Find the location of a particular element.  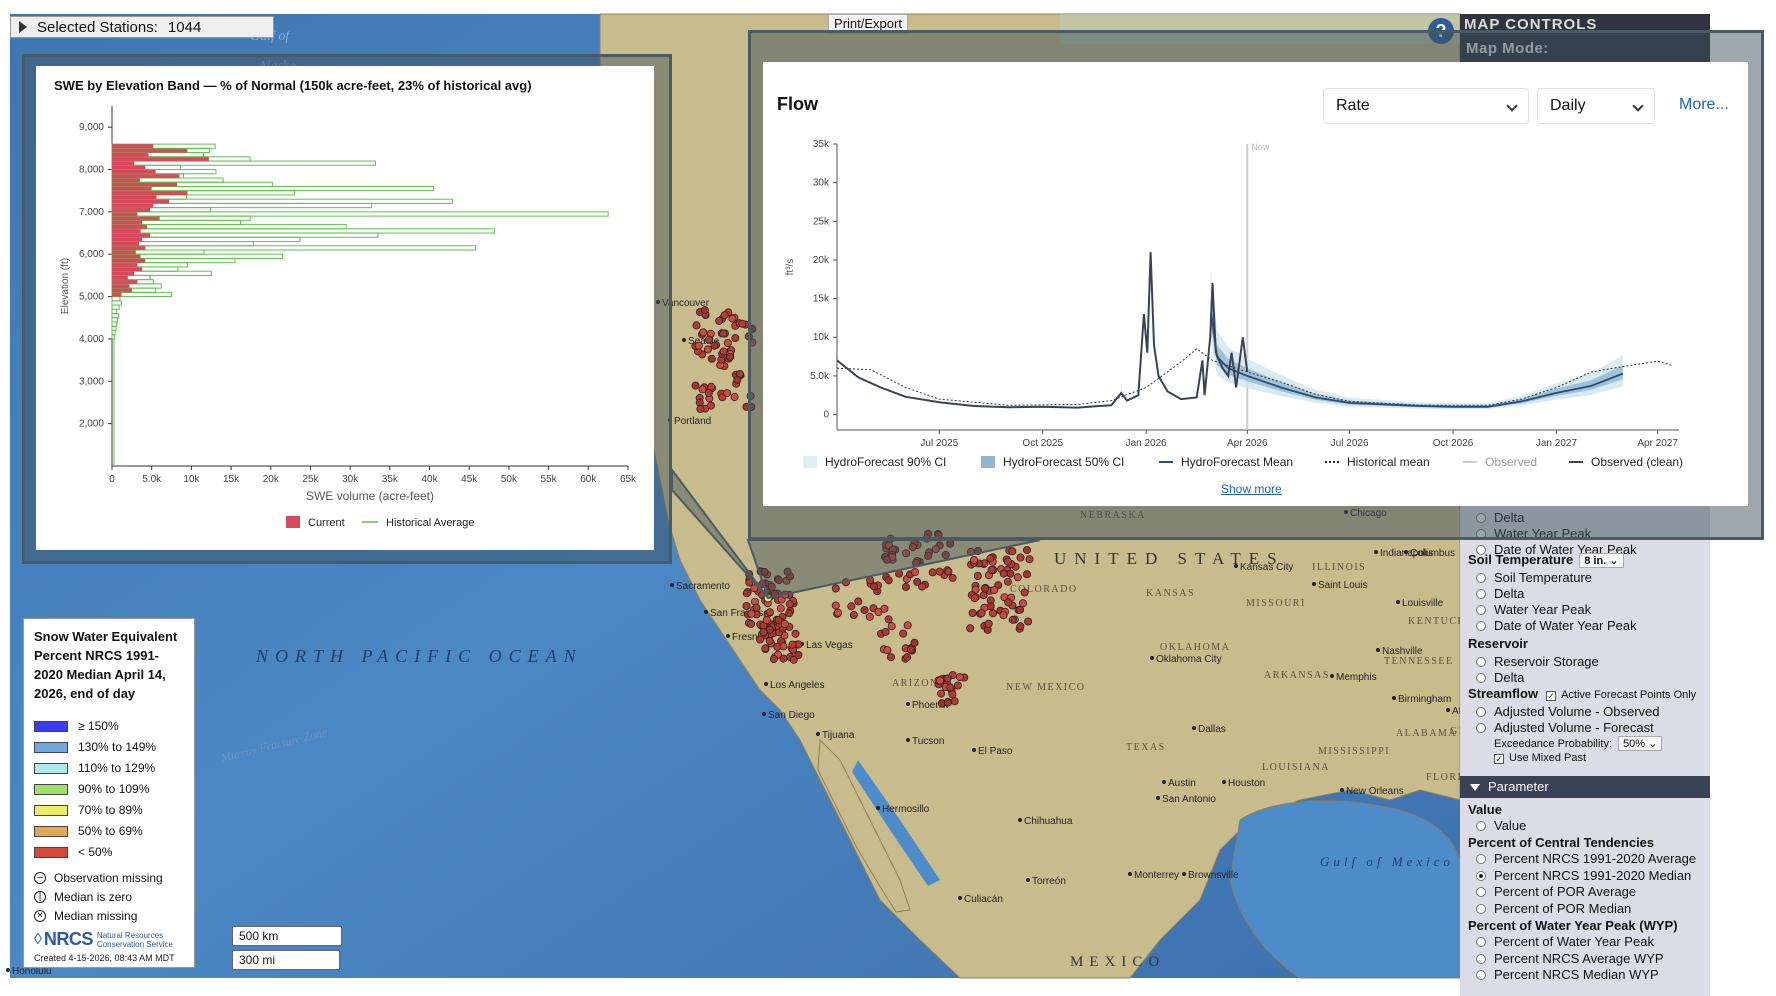

show-more-link: Show more is located at coordinates (1251, 489).